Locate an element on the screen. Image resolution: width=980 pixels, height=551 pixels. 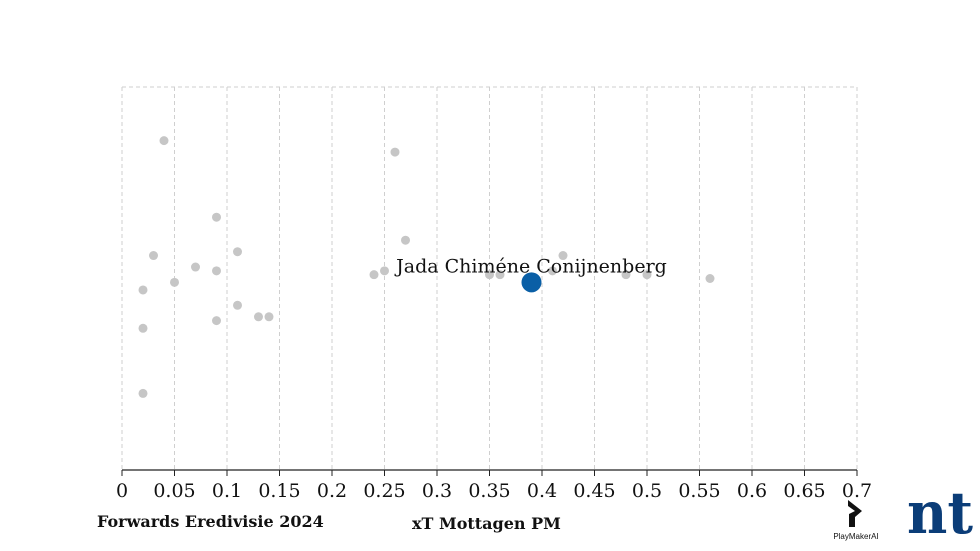
svg-text: nt is located at coordinates (940, 516).